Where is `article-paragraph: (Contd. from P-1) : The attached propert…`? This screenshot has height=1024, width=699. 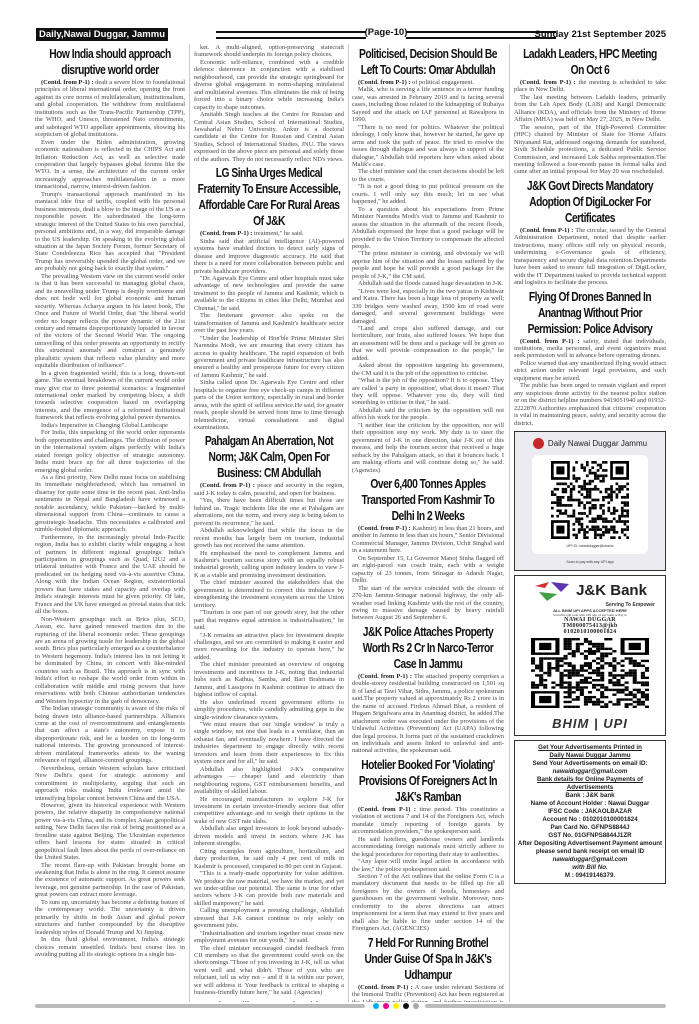
article-paragraph: (Contd. from P-1) : The attached propert… is located at coordinates (428, 713).